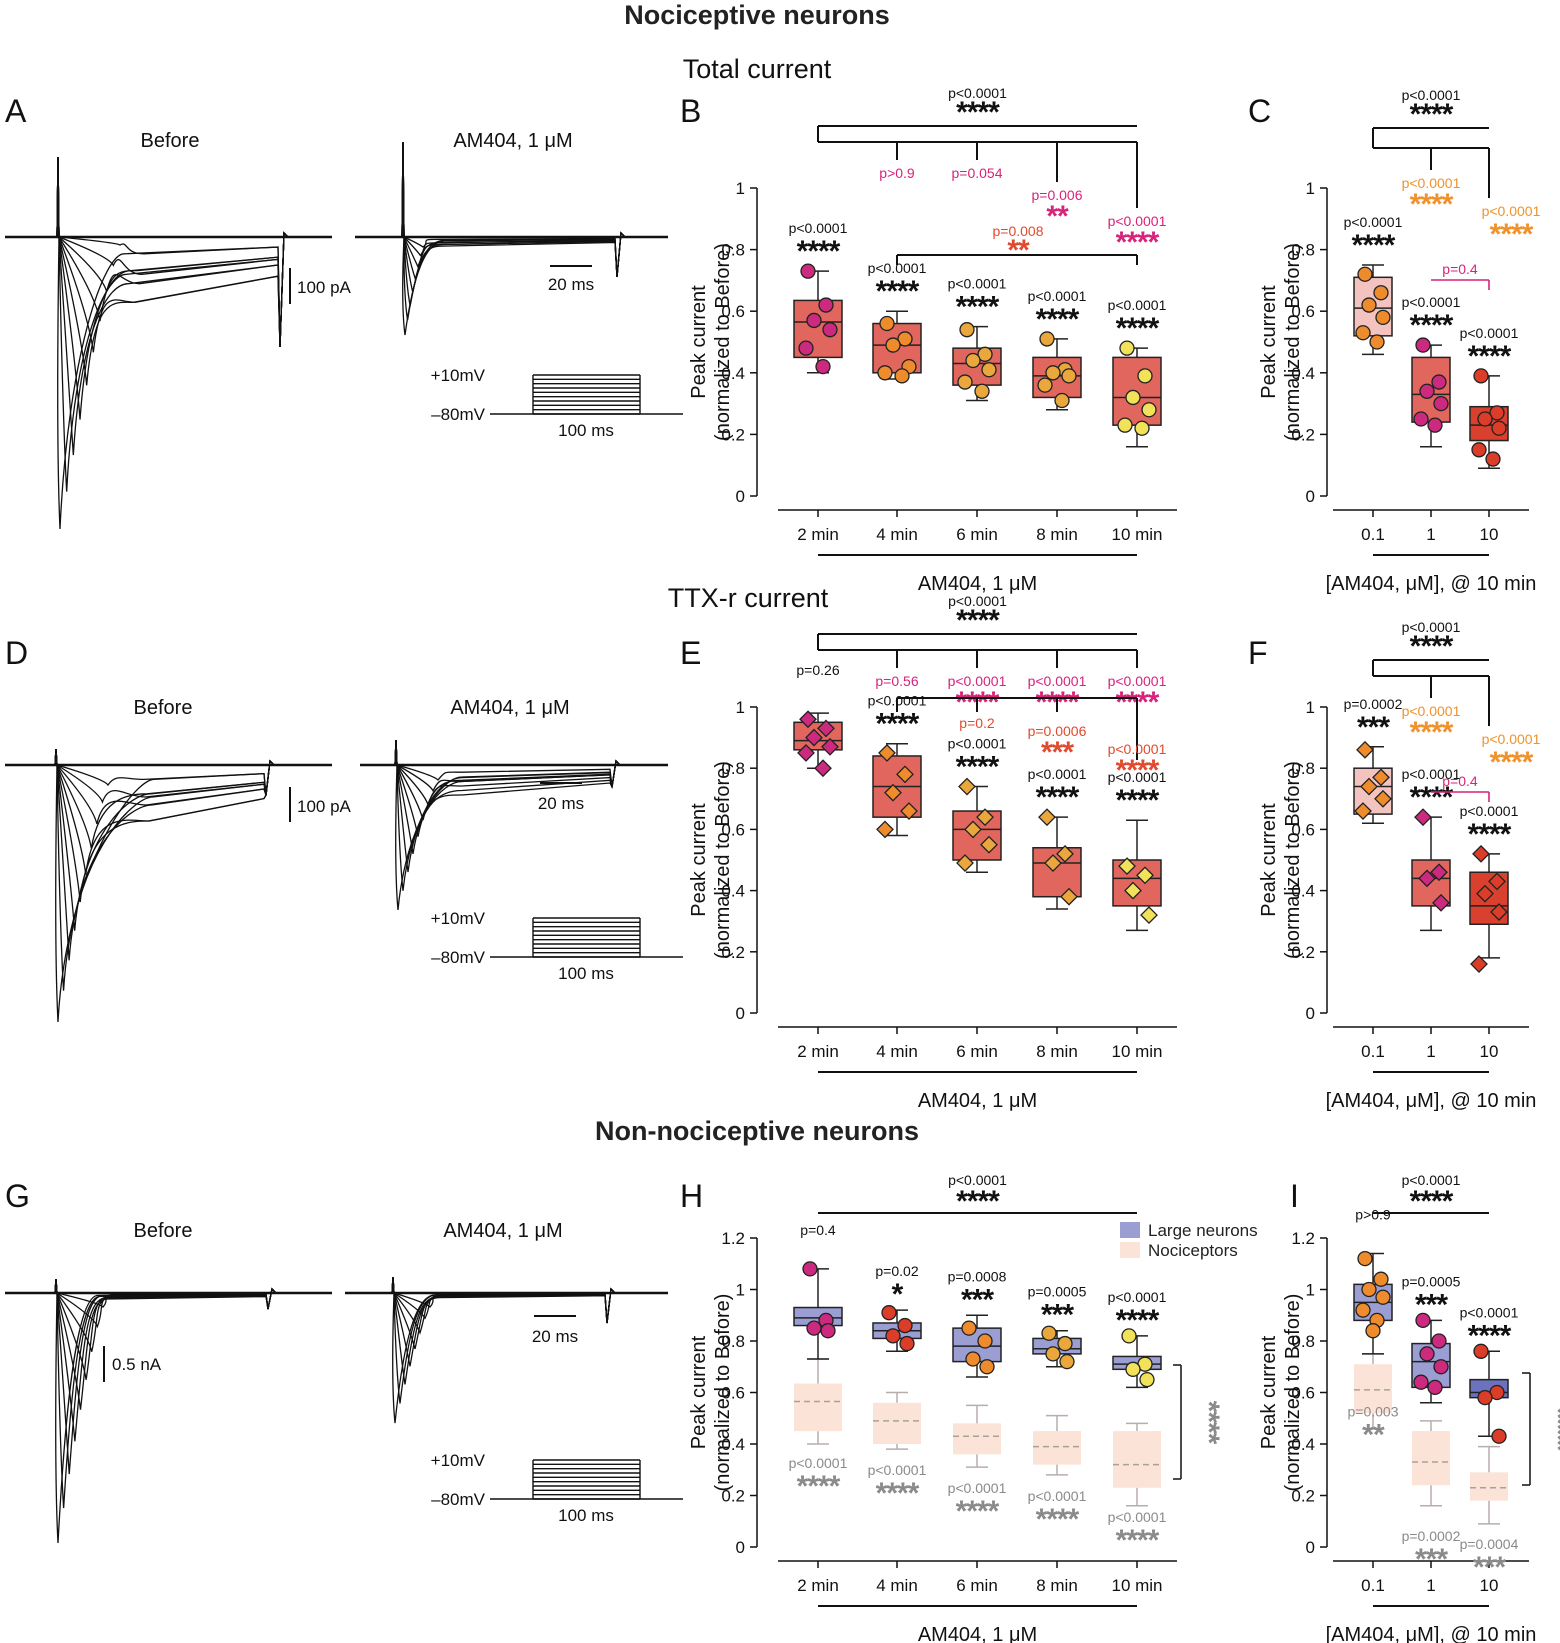  Describe the element at coordinates (1193, 1250) in the screenshot. I see `legend-nociceptors: Nociceptors` at that location.